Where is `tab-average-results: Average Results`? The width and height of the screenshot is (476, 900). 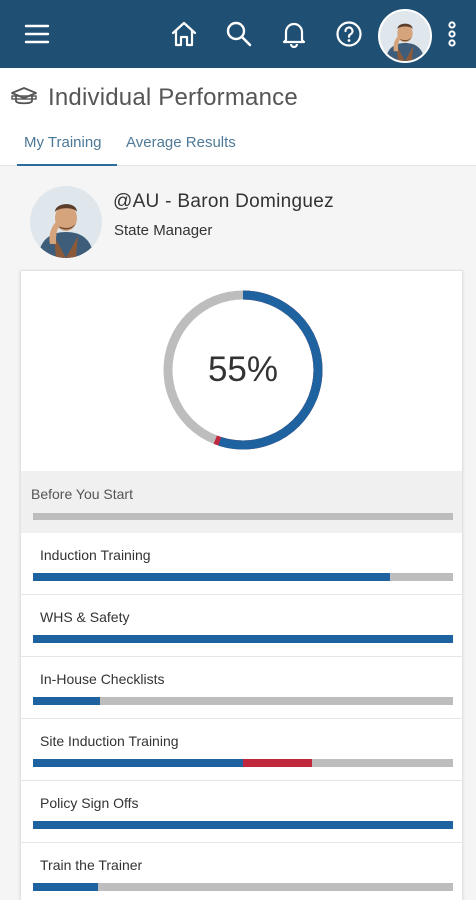 tab-average-results: Average Results is located at coordinates (181, 142).